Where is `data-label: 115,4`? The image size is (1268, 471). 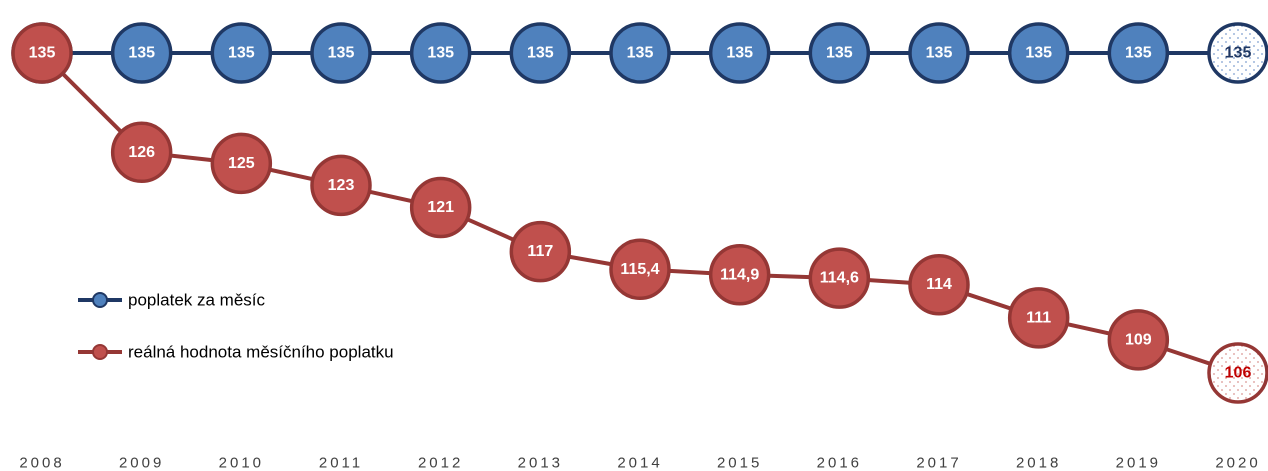
data-label: 115,4 is located at coordinates (639, 269).